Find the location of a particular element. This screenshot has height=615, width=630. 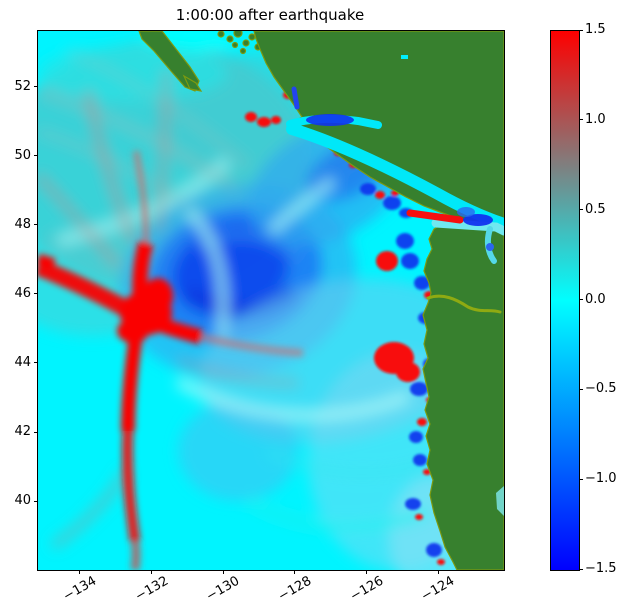

x-tick-label: −130 is located at coordinates (223, 589).